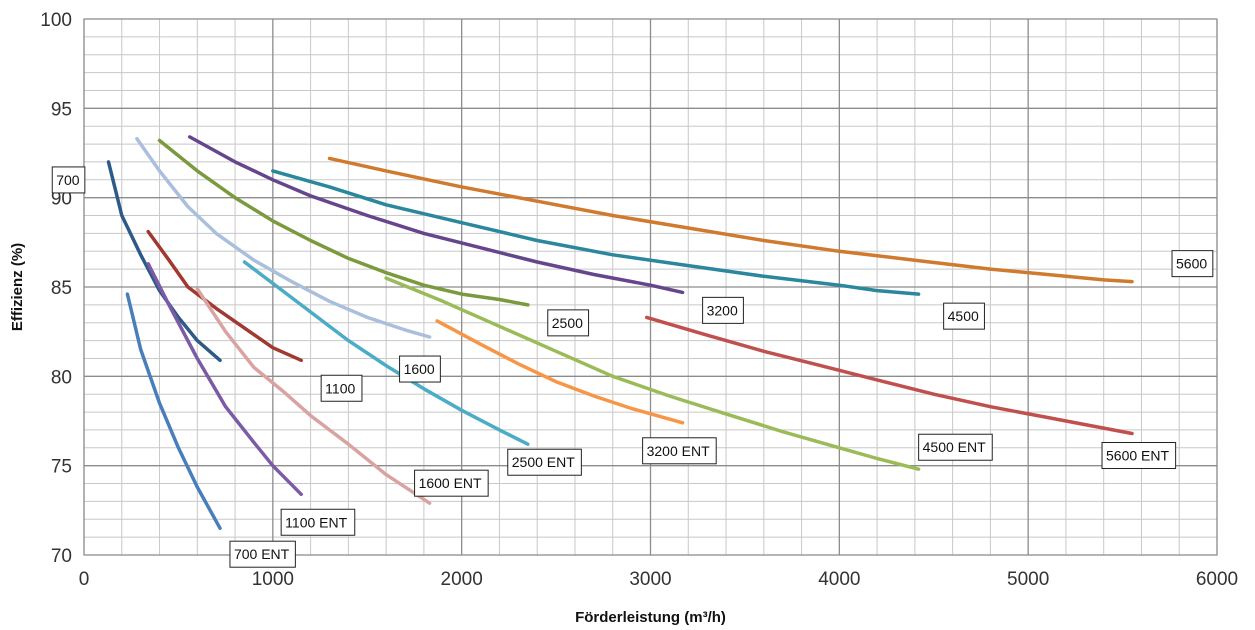 The height and width of the screenshot is (630, 1255). I want to click on series-label-text: 3200 ENT, so click(678, 451).